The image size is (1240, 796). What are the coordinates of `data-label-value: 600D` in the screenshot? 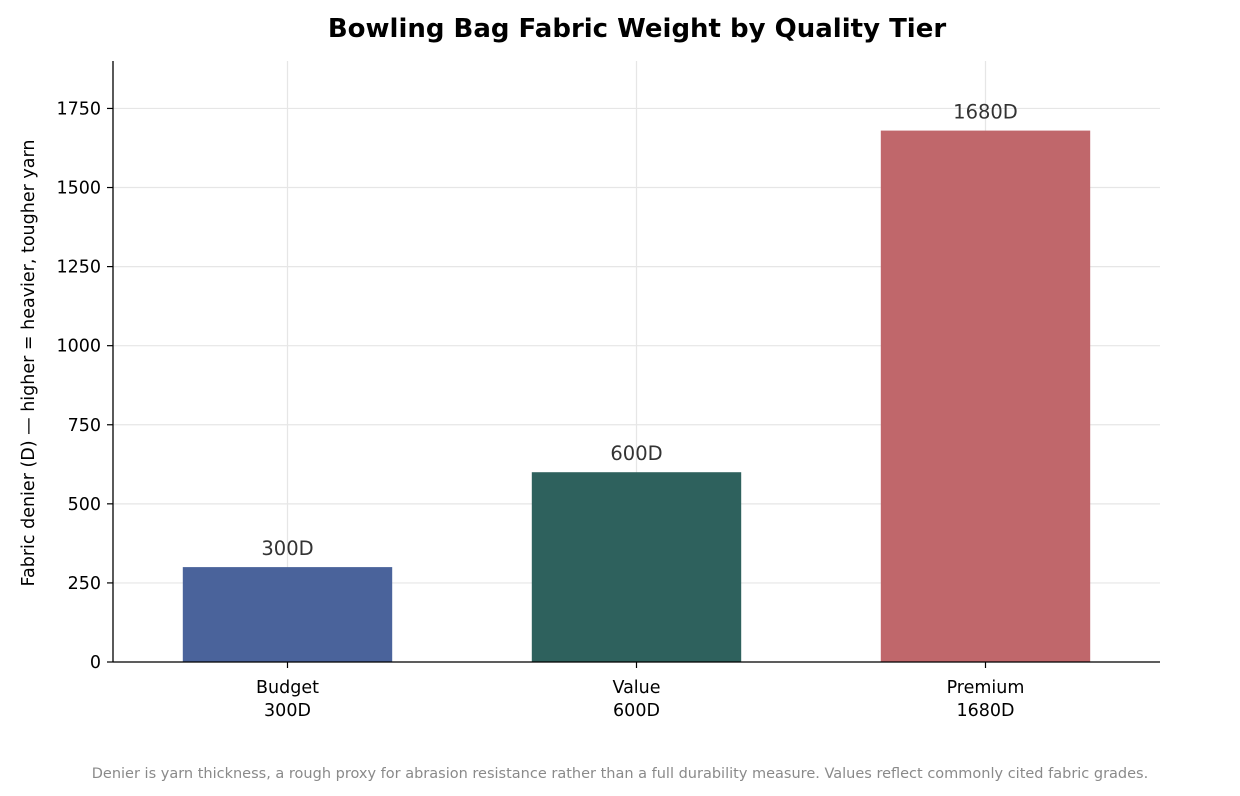 It's located at (636, 453).